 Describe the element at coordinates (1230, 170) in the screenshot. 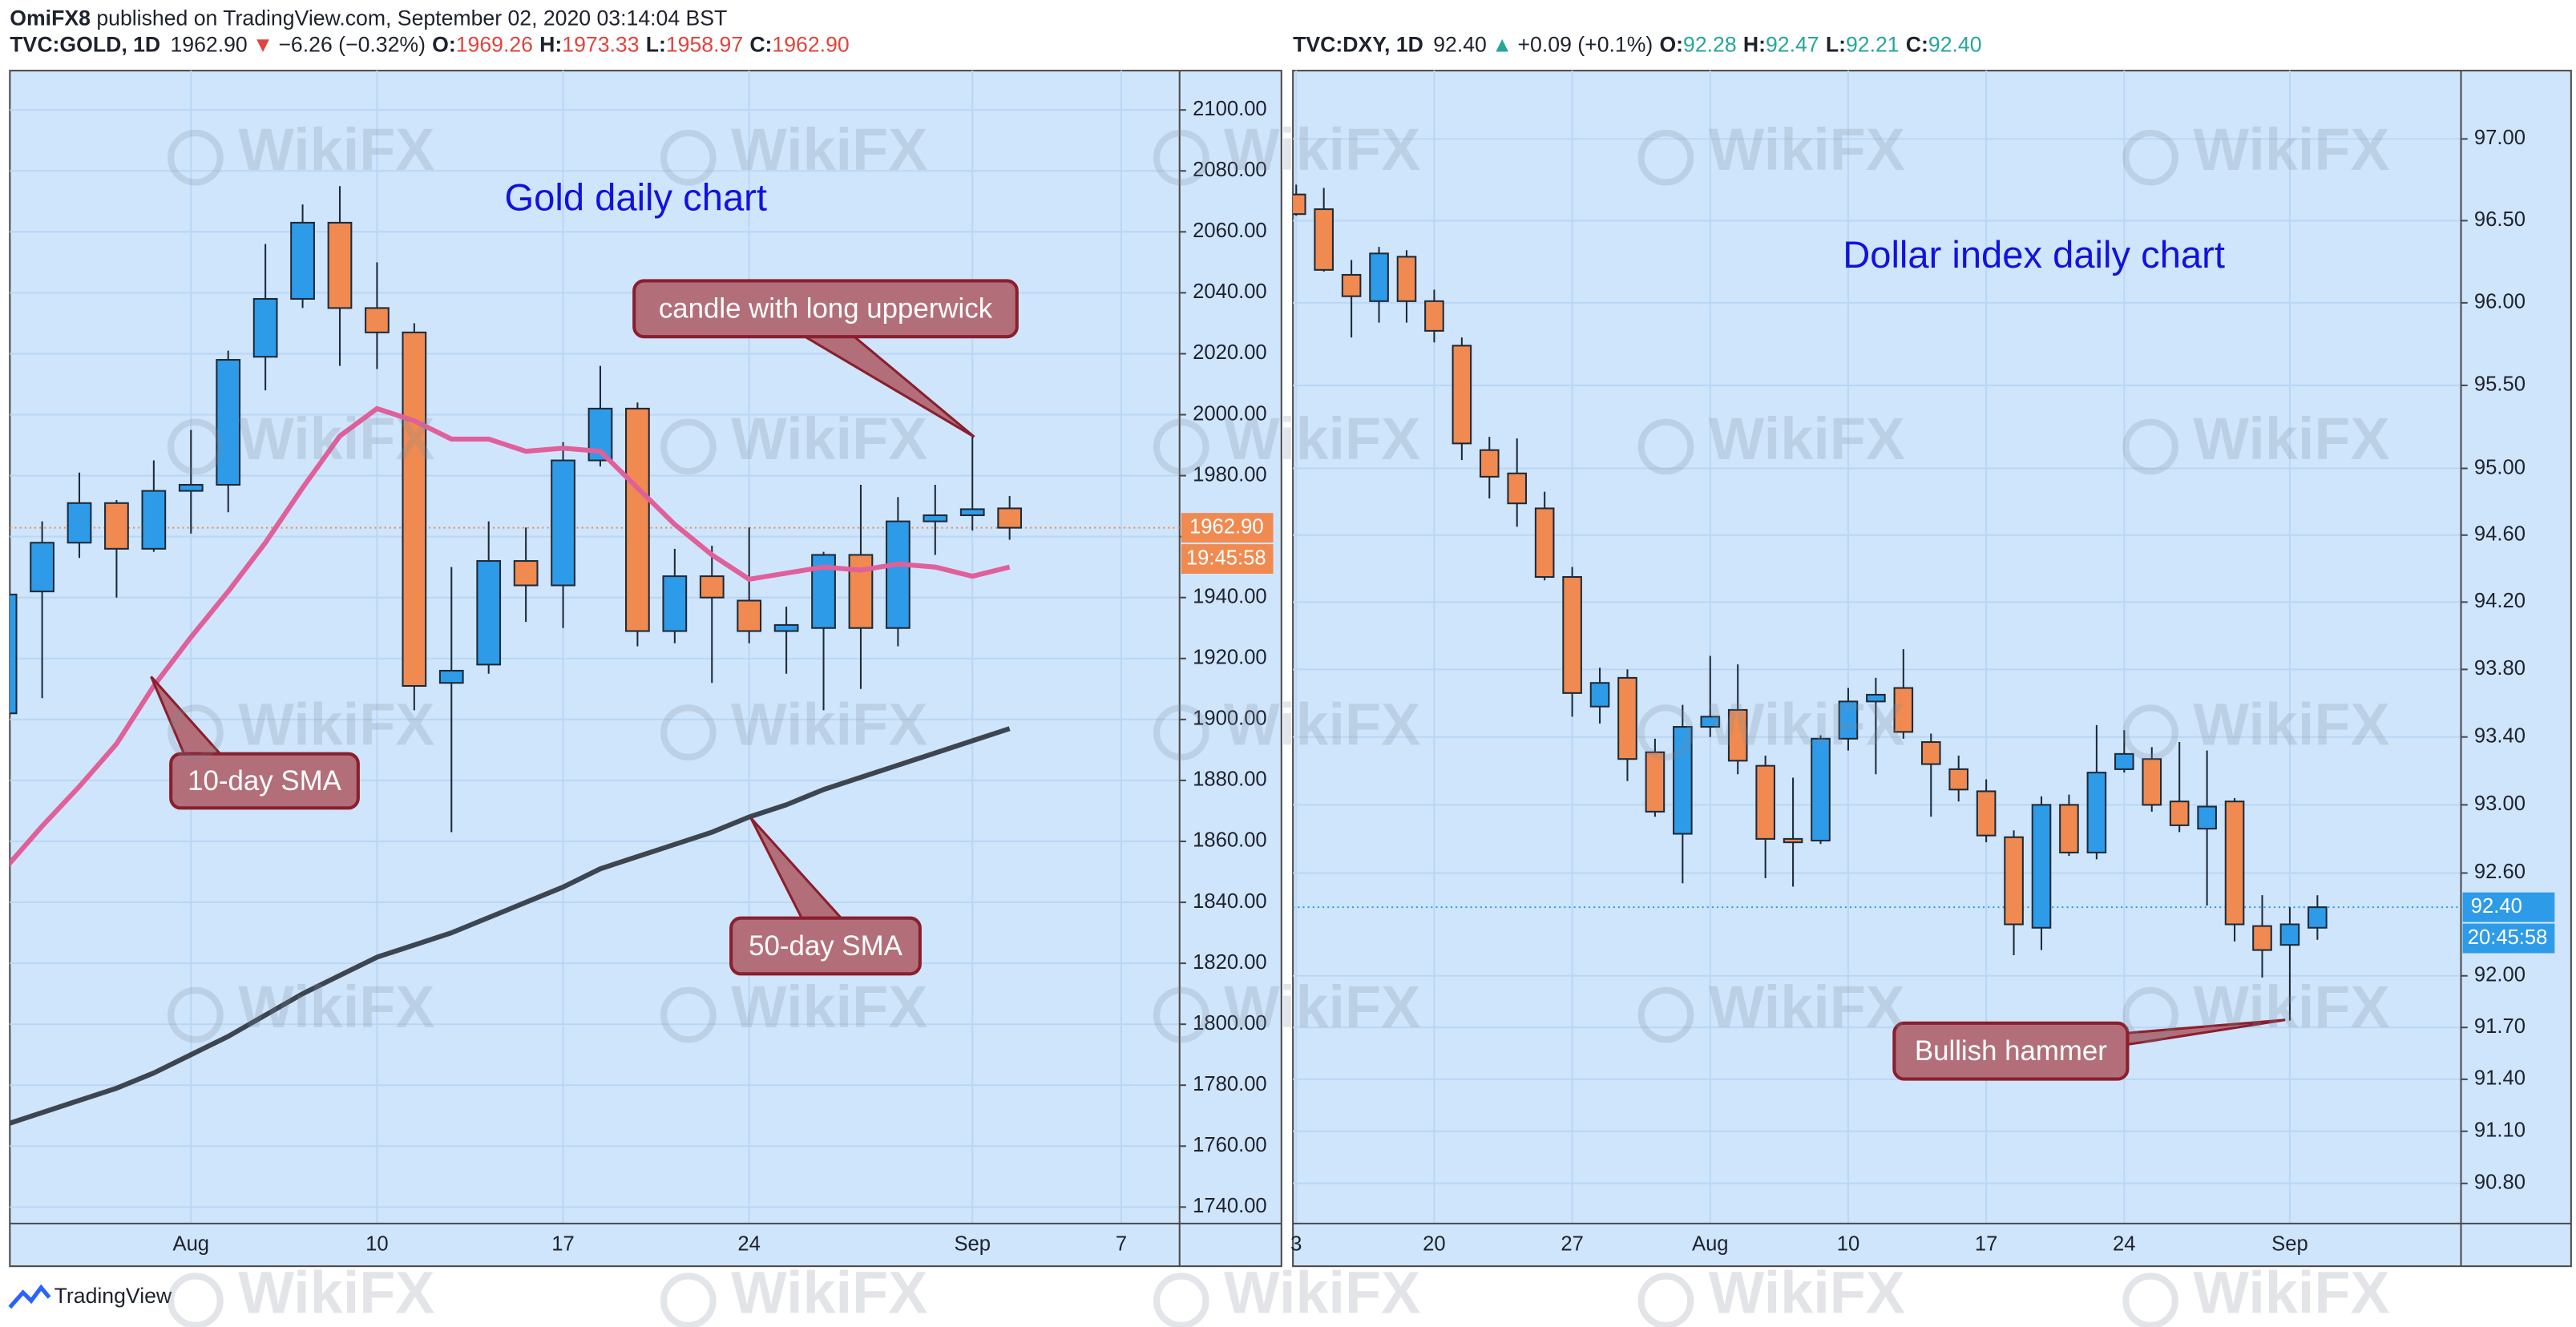

I see `y-tick-label: 2080.00` at that location.